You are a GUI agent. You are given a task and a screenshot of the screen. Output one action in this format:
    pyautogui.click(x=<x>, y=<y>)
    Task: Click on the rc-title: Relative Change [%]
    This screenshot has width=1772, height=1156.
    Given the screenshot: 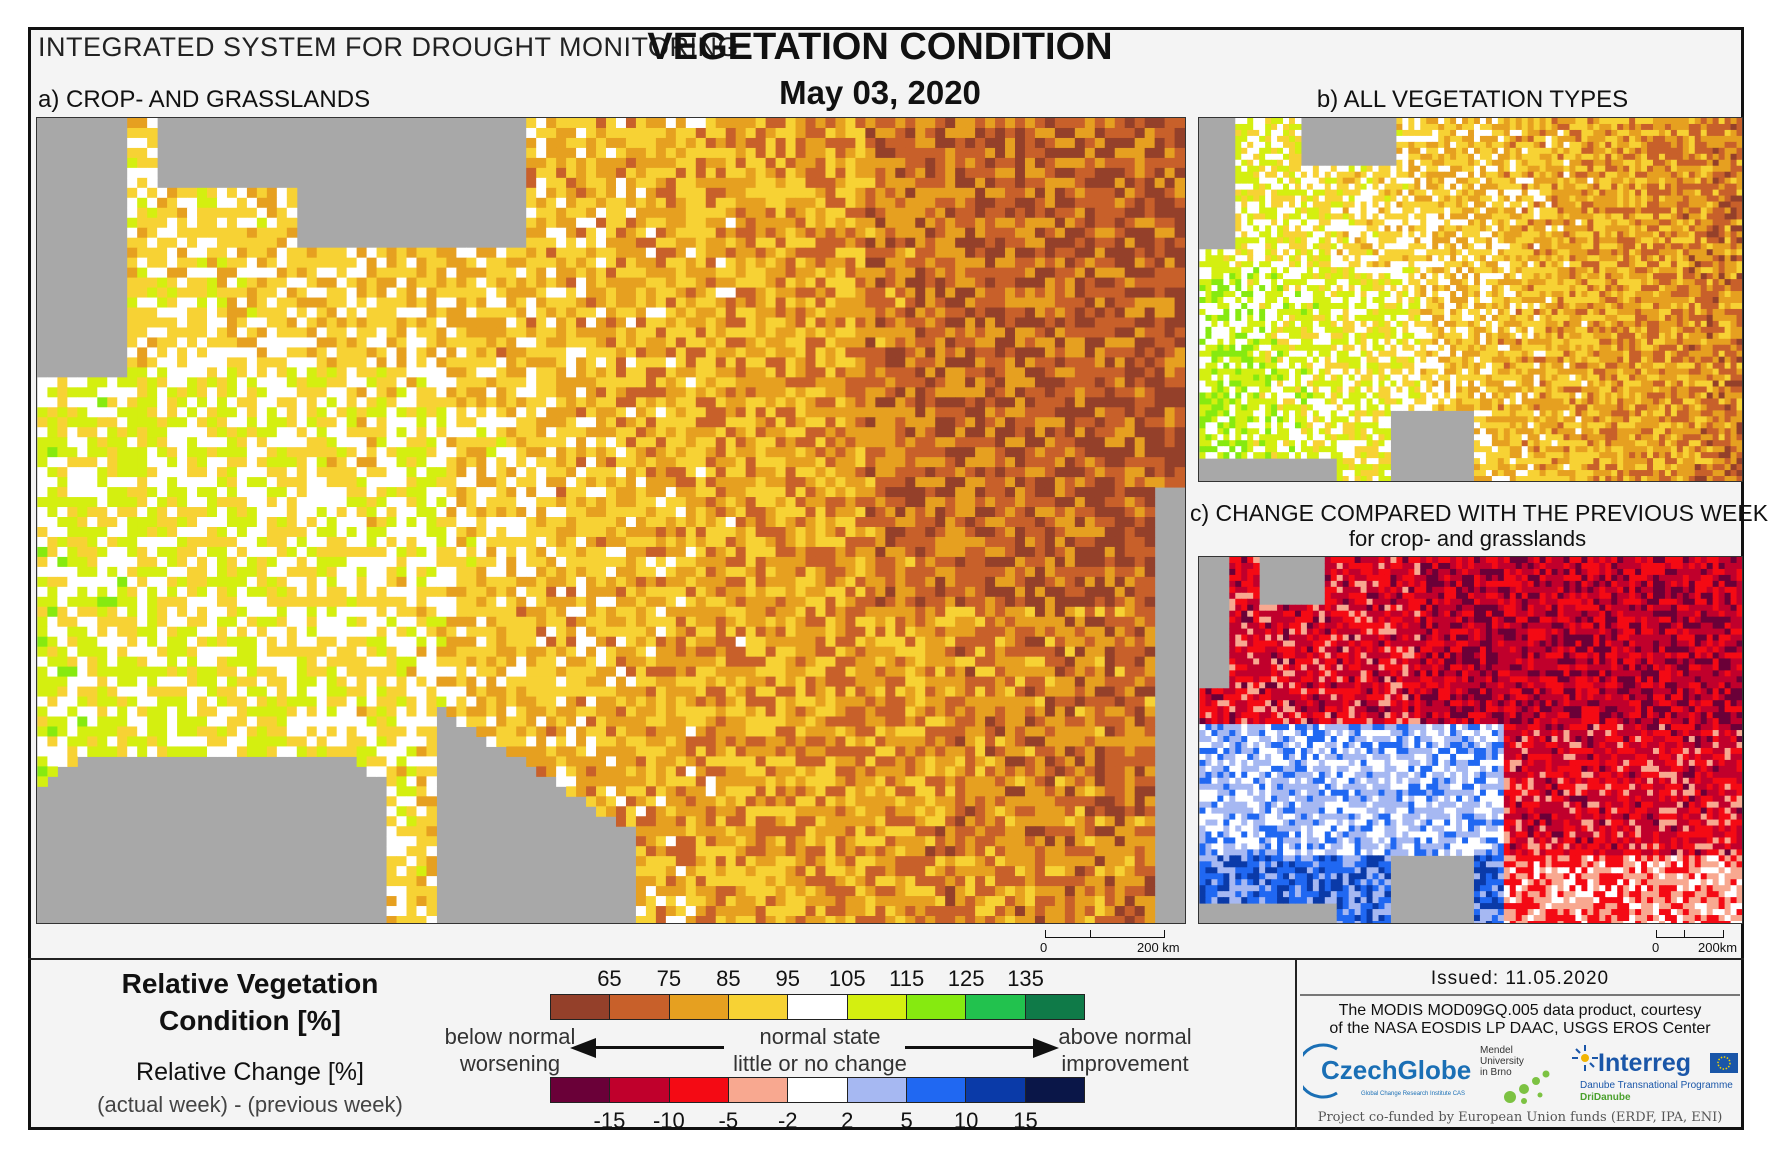 What is the action you would take?
    pyautogui.click(x=250, y=1072)
    